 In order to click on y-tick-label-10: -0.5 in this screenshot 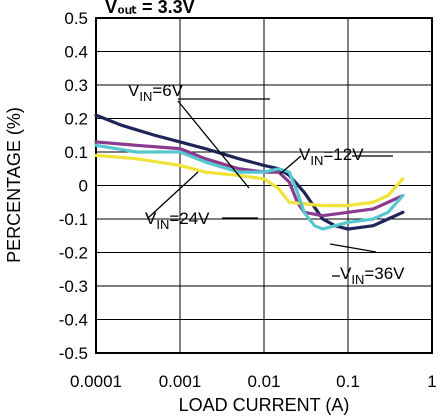, I will do `click(73, 353)`.